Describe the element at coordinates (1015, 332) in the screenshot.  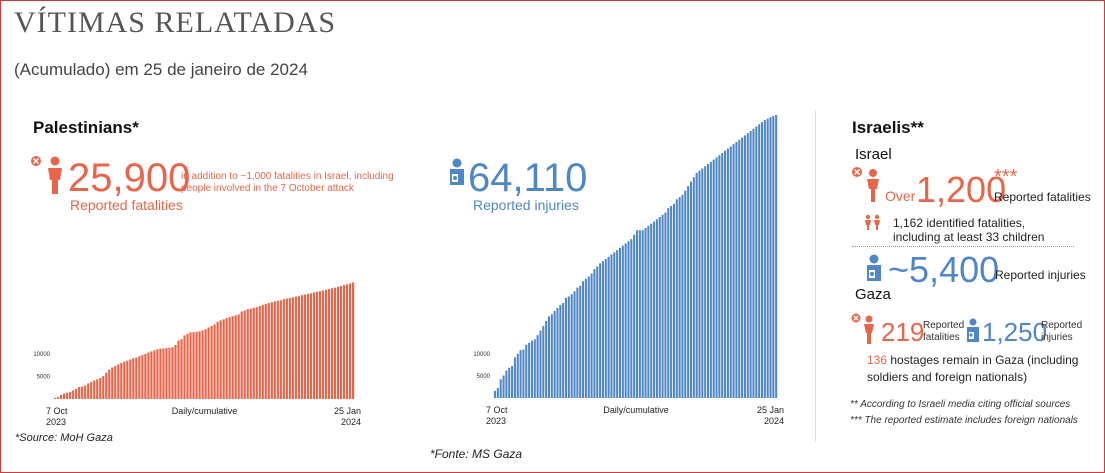
I see `gaza-injuries-value: 1,250` at that location.